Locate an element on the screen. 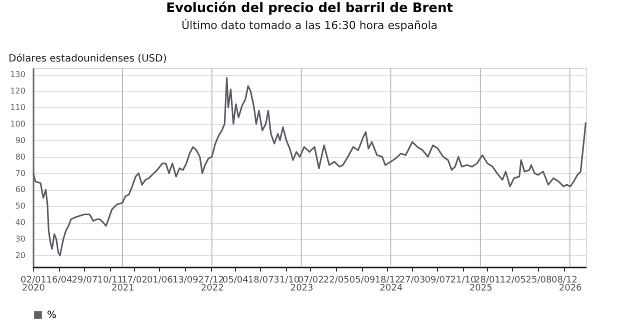 This screenshot has height=326, width=617. y-tick-label: 50 is located at coordinates (20, 206).